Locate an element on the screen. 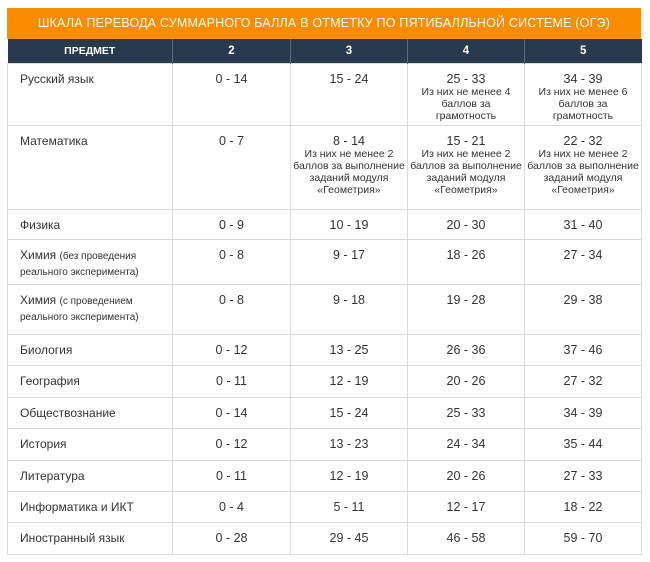 Image resolution: width=650 pixels, height=562 pixels. score-range-cell-3: 13 - 23 is located at coordinates (349, 444).